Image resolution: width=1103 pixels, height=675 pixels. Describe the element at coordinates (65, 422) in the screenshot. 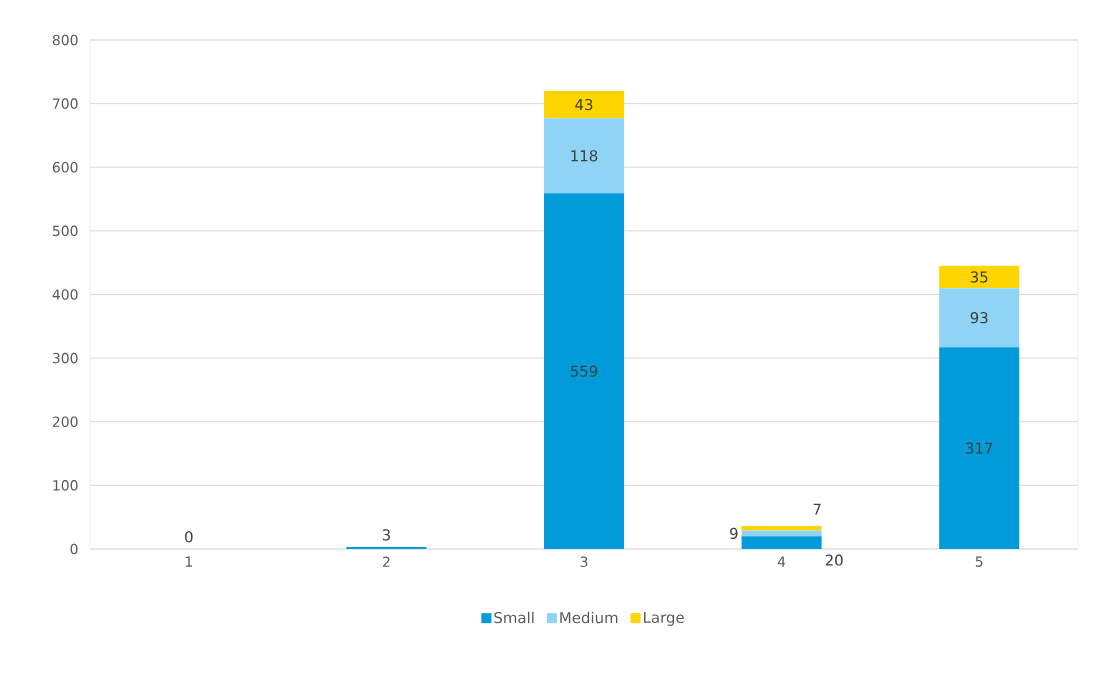

I see `y-tick-label: 200` at that location.